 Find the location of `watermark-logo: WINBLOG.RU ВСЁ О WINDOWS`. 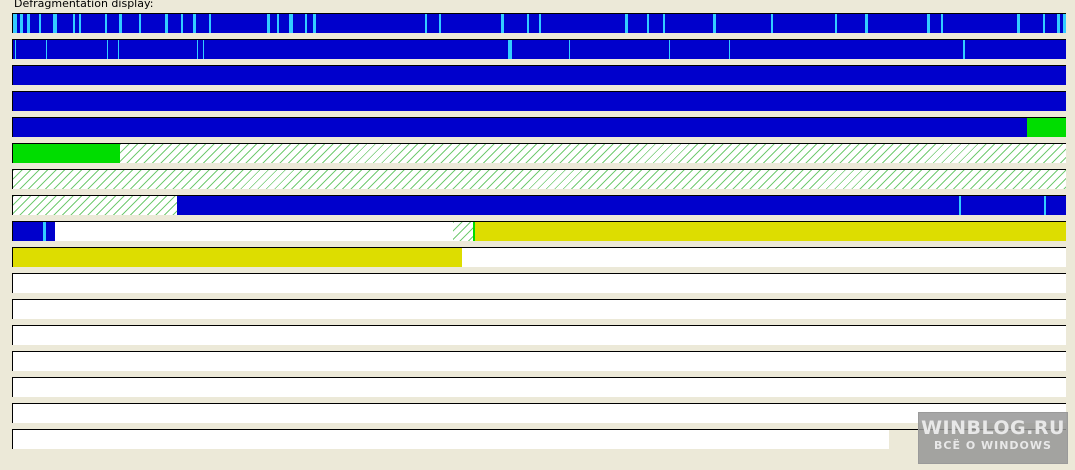

watermark-logo: WINBLOG.RU ВСЁ О WINDOWS is located at coordinates (993, 438).